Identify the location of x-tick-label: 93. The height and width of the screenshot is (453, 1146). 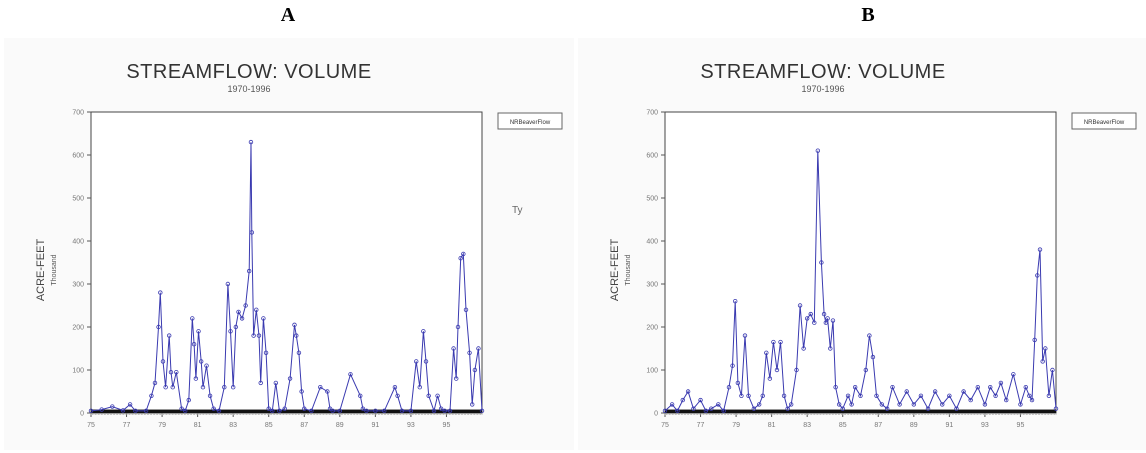
(411, 425).